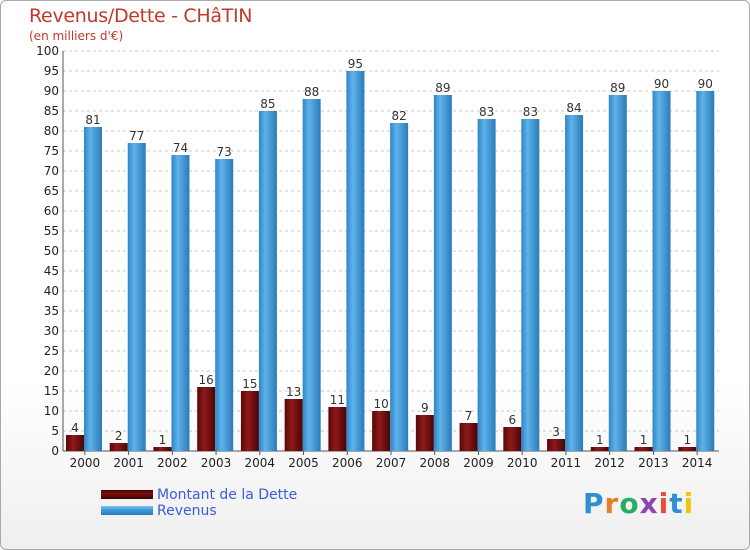  What do you see at coordinates (51, 311) in the screenshot?
I see `y-tick-label: 35` at bounding box center [51, 311].